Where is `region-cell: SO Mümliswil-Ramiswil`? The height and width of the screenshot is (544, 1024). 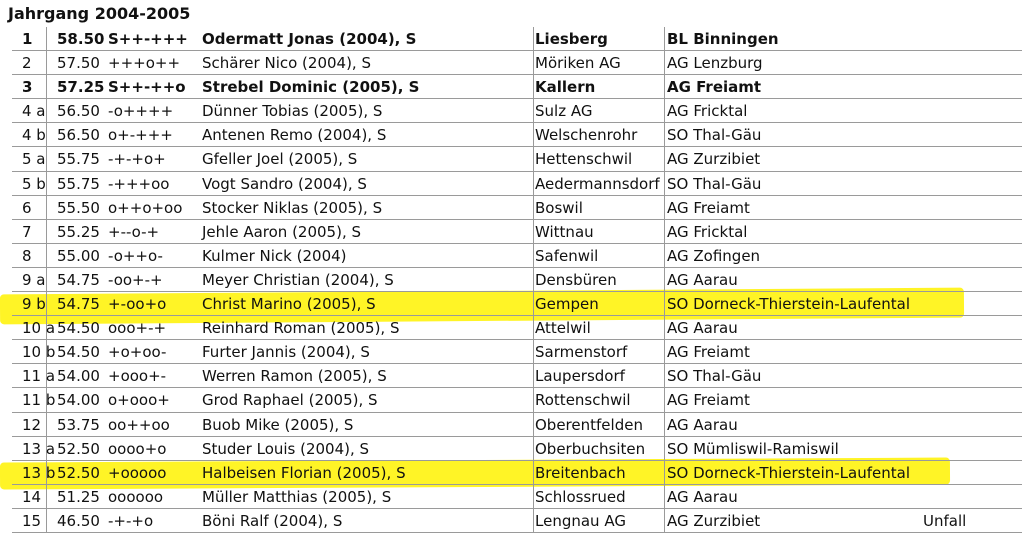
region-cell: SO Mümliswil-Ramiswil is located at coordinates (753, 448).